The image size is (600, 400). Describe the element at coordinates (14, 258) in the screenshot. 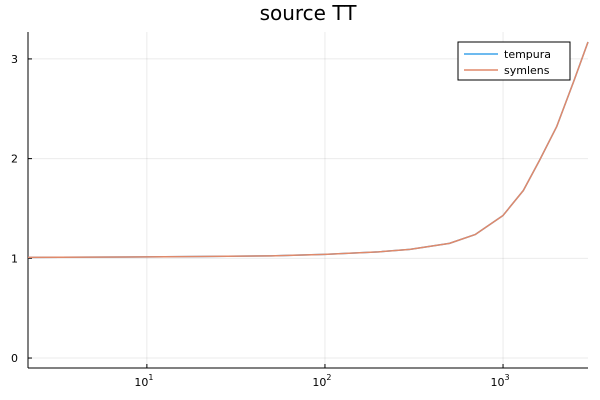

I see `y-tick-label: 1` at that location.